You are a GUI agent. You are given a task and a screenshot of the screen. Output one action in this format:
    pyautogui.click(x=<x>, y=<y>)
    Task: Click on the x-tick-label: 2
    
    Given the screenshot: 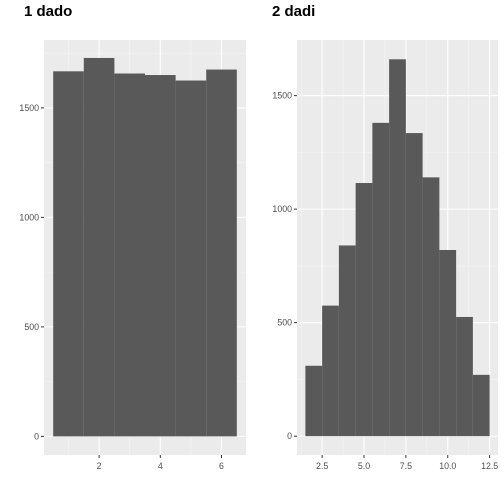 What is the action you would take?
    pyautogui.click(x=99, y=466)
    